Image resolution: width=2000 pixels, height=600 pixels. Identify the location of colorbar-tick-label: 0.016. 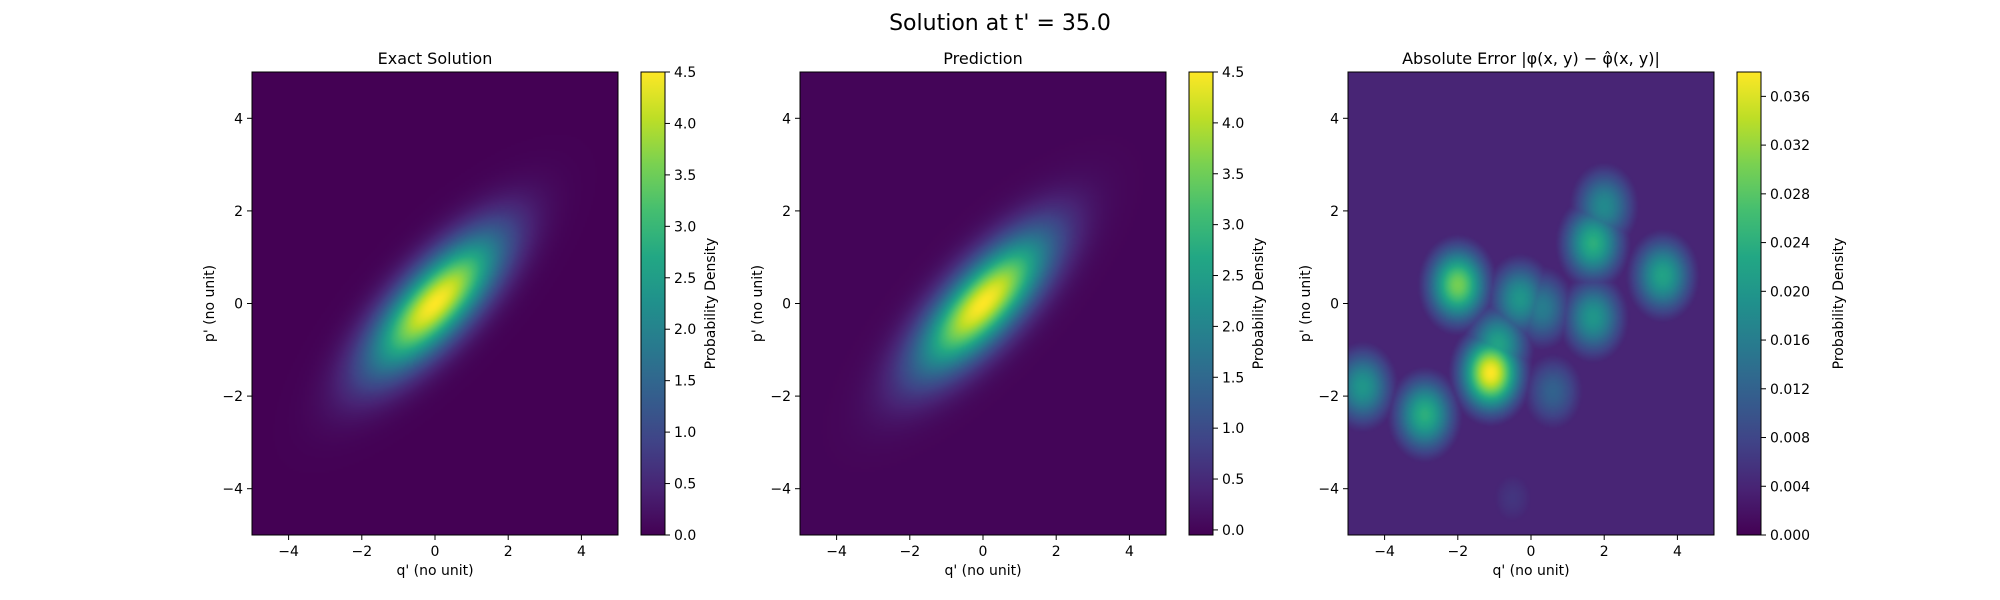
(1790, 341).